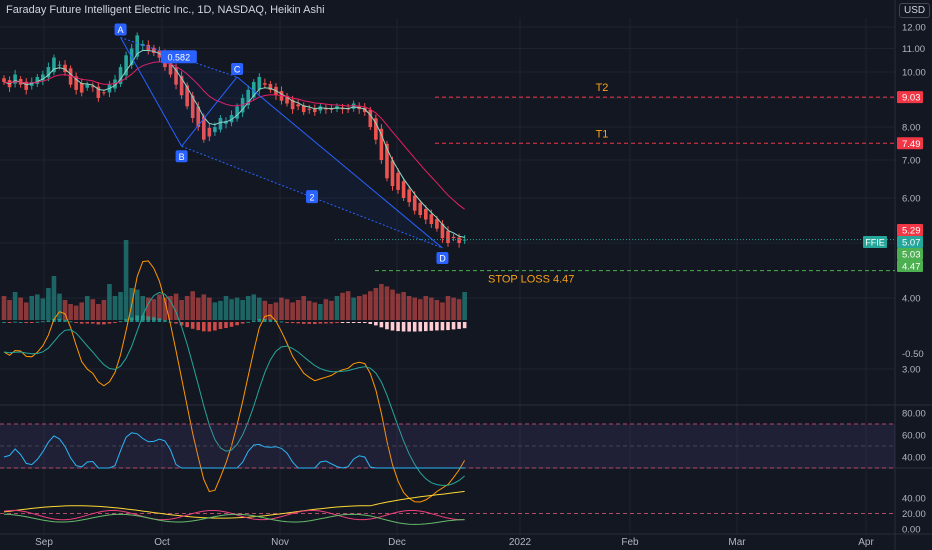  I want to click on dmi-tick-label: 40.00, so click(914, 499).